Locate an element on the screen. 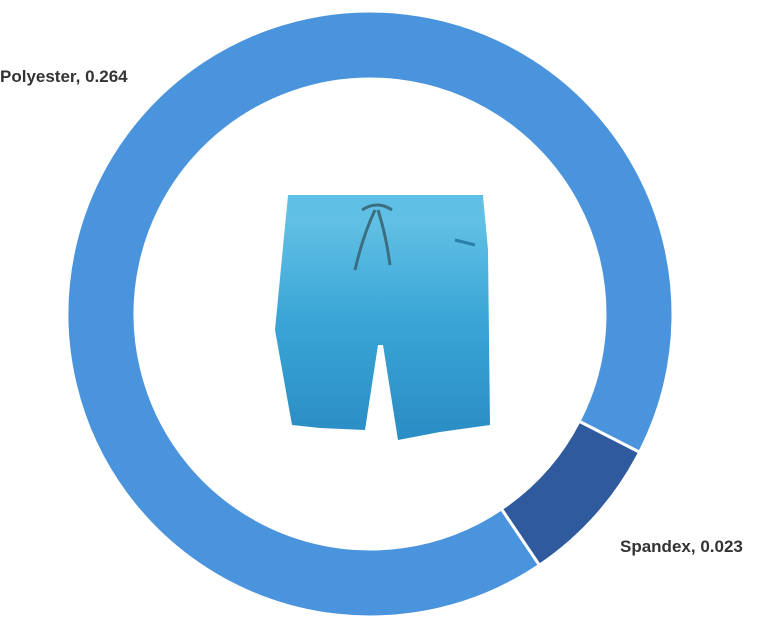 The height and width of the screenshot is (628, 757). slice-value: 0.264 is located at coordinates (106, 76).